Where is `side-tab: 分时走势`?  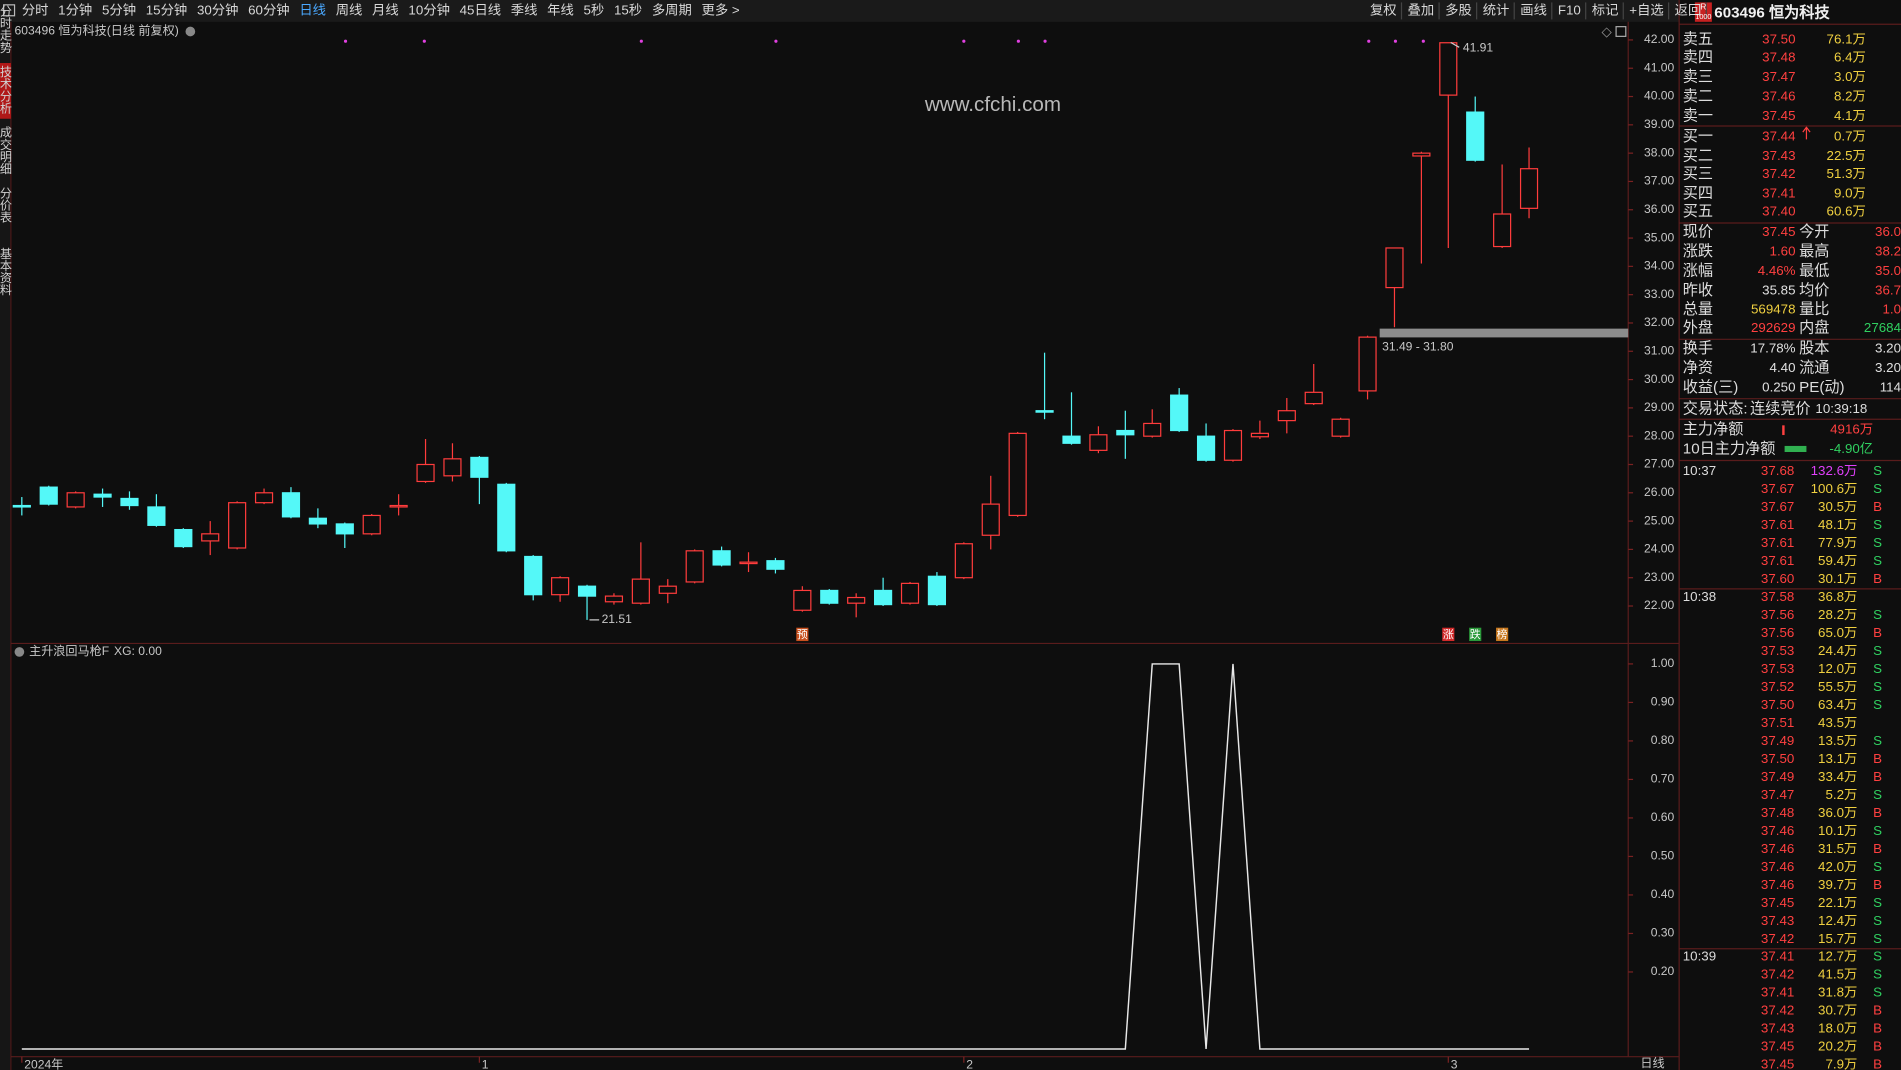
side-tab: 分时走势 is located at coordinates (6, 29).